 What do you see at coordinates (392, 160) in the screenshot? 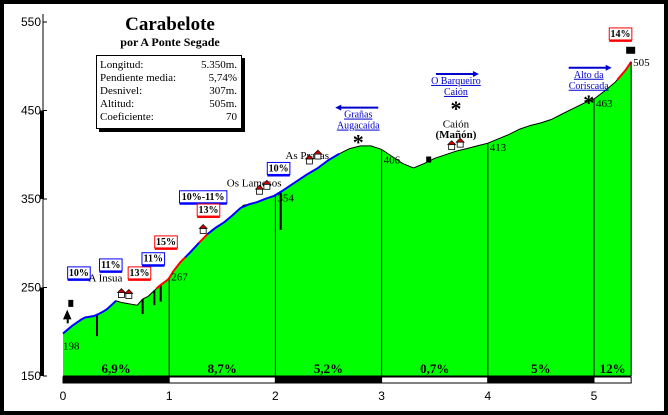
I see `elevation-label: 406` at bounding box center [392, 160].